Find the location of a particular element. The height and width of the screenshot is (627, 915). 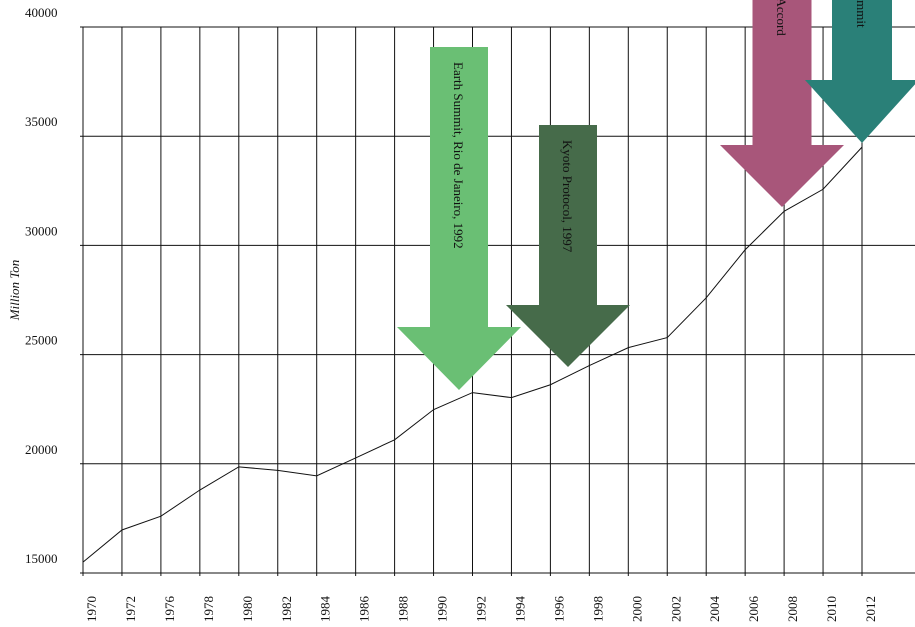

y-tick-label: 35000 is located at coordinates (41, 121).